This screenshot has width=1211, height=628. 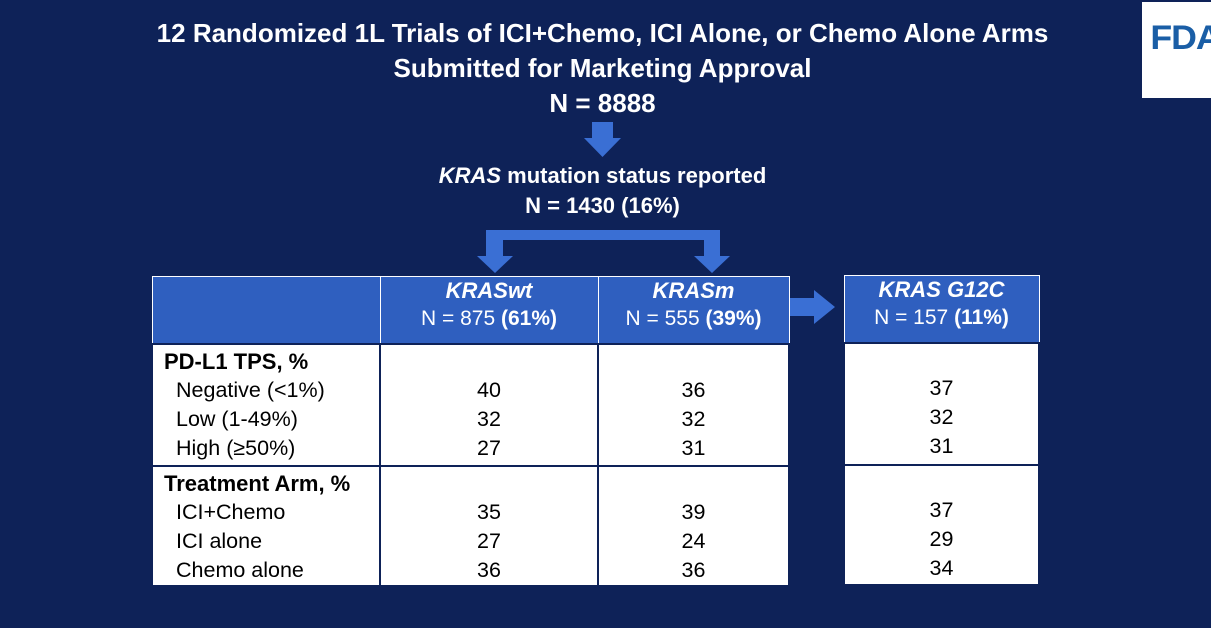 I want to click on fda-logo: FDA, so click(x=1176, y=50).